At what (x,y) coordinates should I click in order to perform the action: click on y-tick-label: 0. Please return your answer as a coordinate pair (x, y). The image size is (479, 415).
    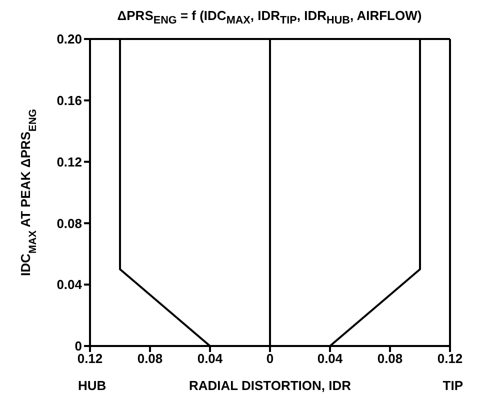
    Looking at the image, I should click on (78, 346).